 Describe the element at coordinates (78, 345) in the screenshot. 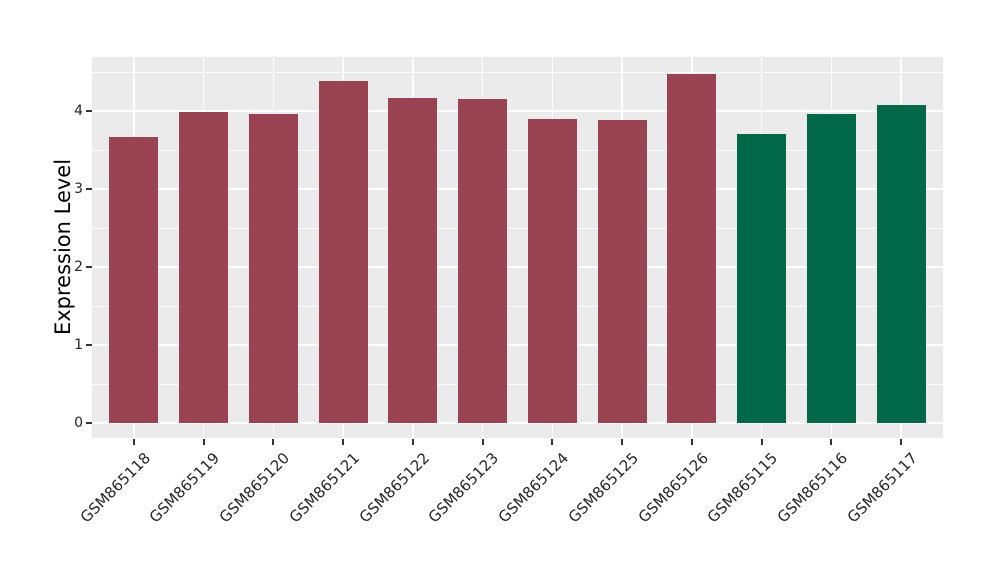

I see `y-tick-label: 1` at that location.